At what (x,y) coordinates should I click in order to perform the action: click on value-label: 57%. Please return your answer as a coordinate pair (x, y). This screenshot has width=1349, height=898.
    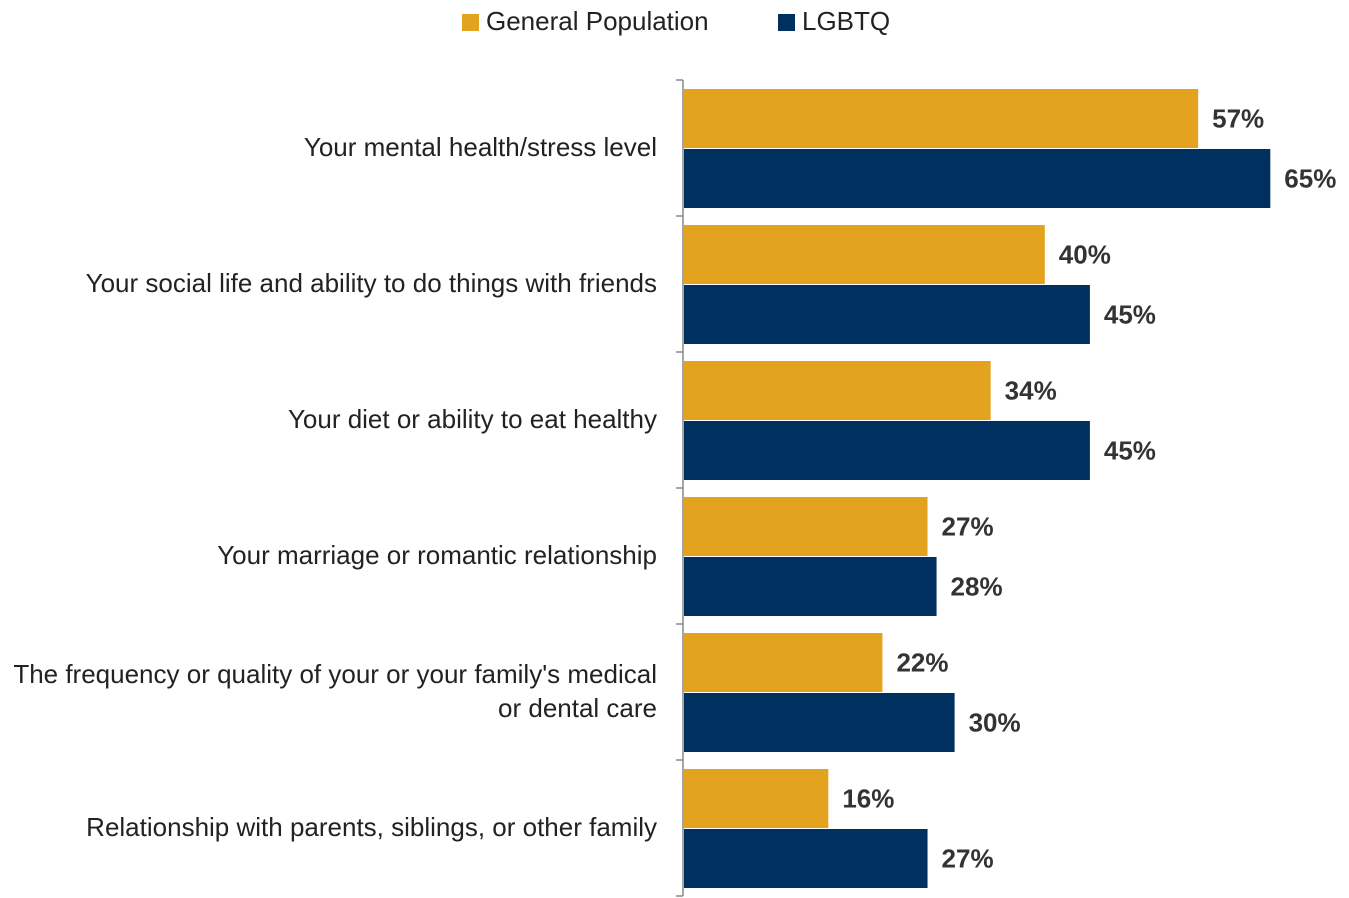
    Looking at the image, I should click on (1238, 118).